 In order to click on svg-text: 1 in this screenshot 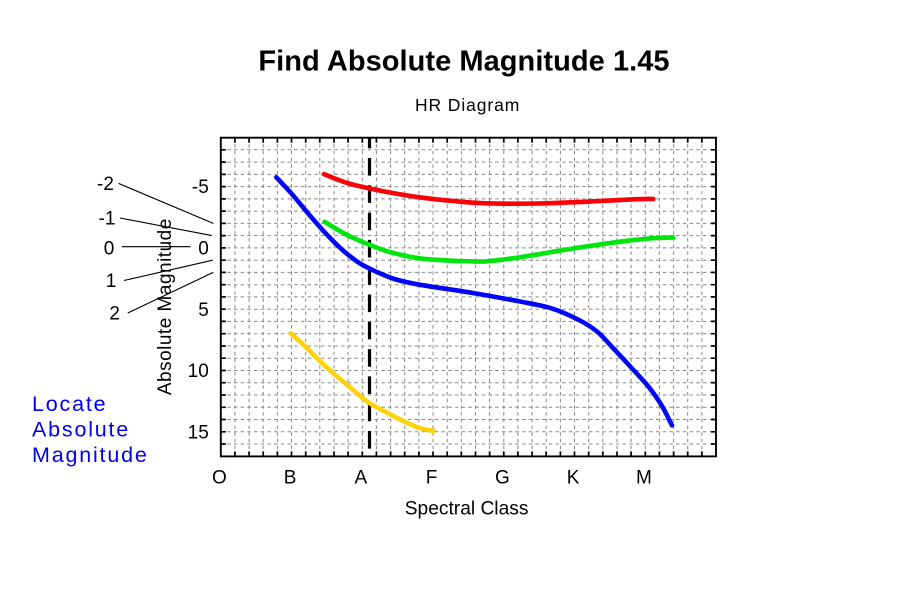, I will do `click(111, 281)`.